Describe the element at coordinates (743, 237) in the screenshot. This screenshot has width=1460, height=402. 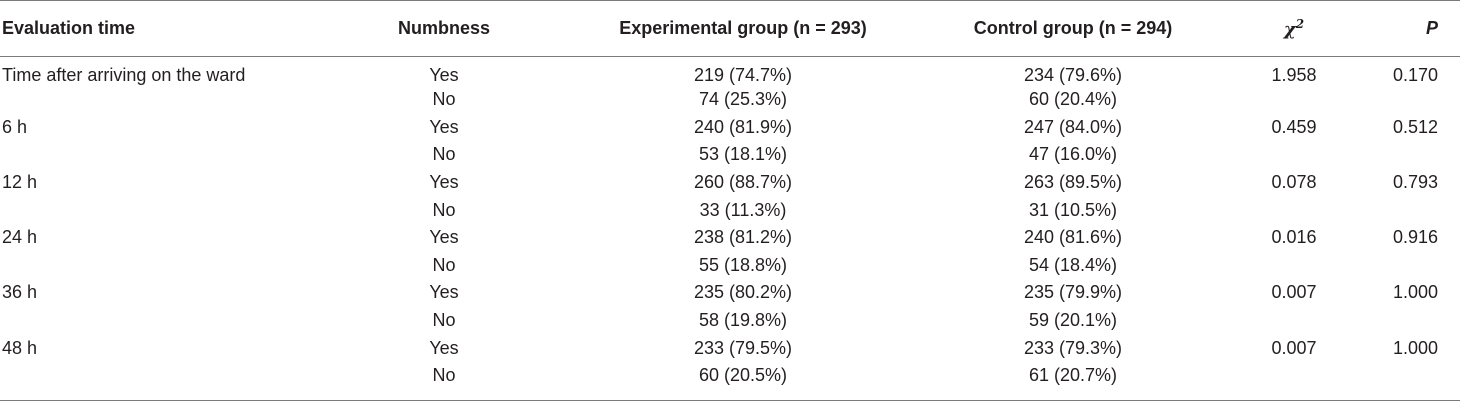
I see `cell-experimental: 238 (81.2%)` at that location.